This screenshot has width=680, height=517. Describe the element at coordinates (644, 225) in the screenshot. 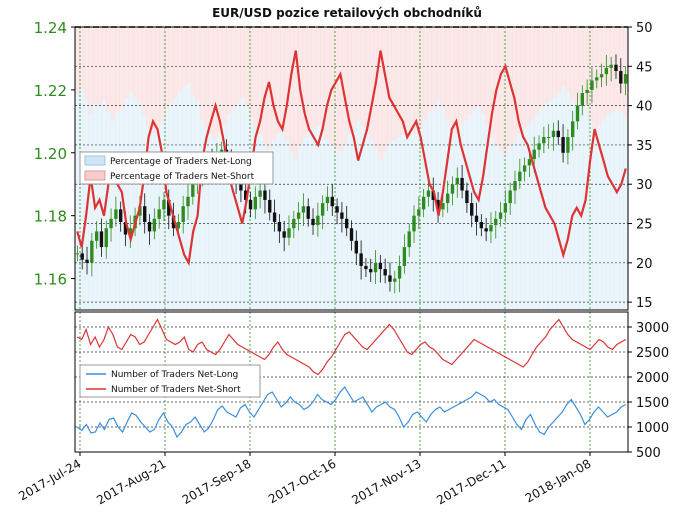

I see `right-axis-label: 25` at that location.